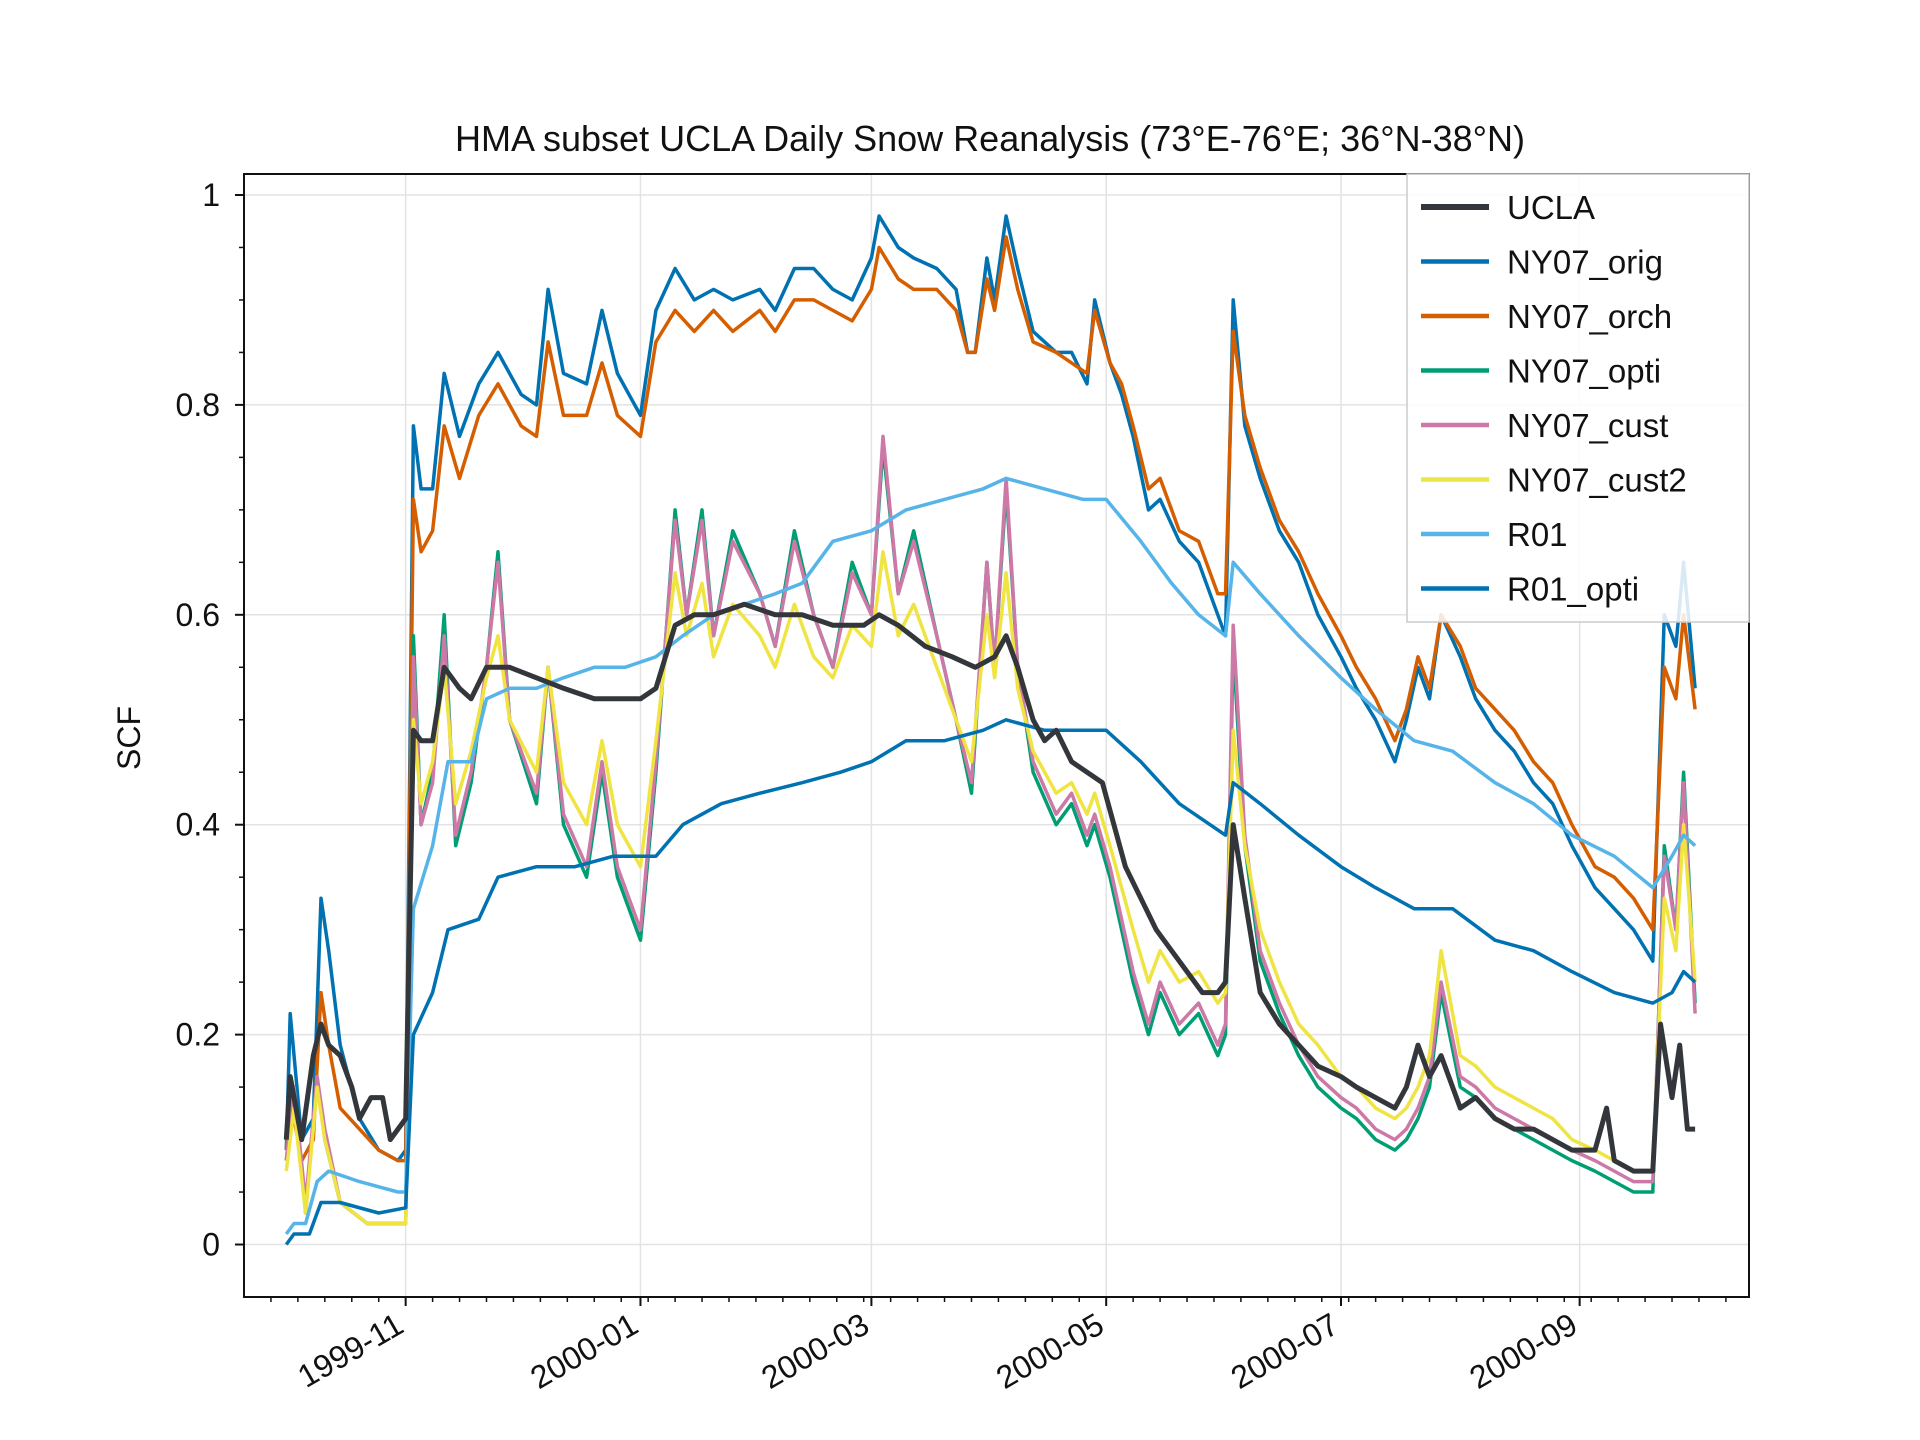  I want to click on legend-label: NY07_opti, so click(1584, 371).